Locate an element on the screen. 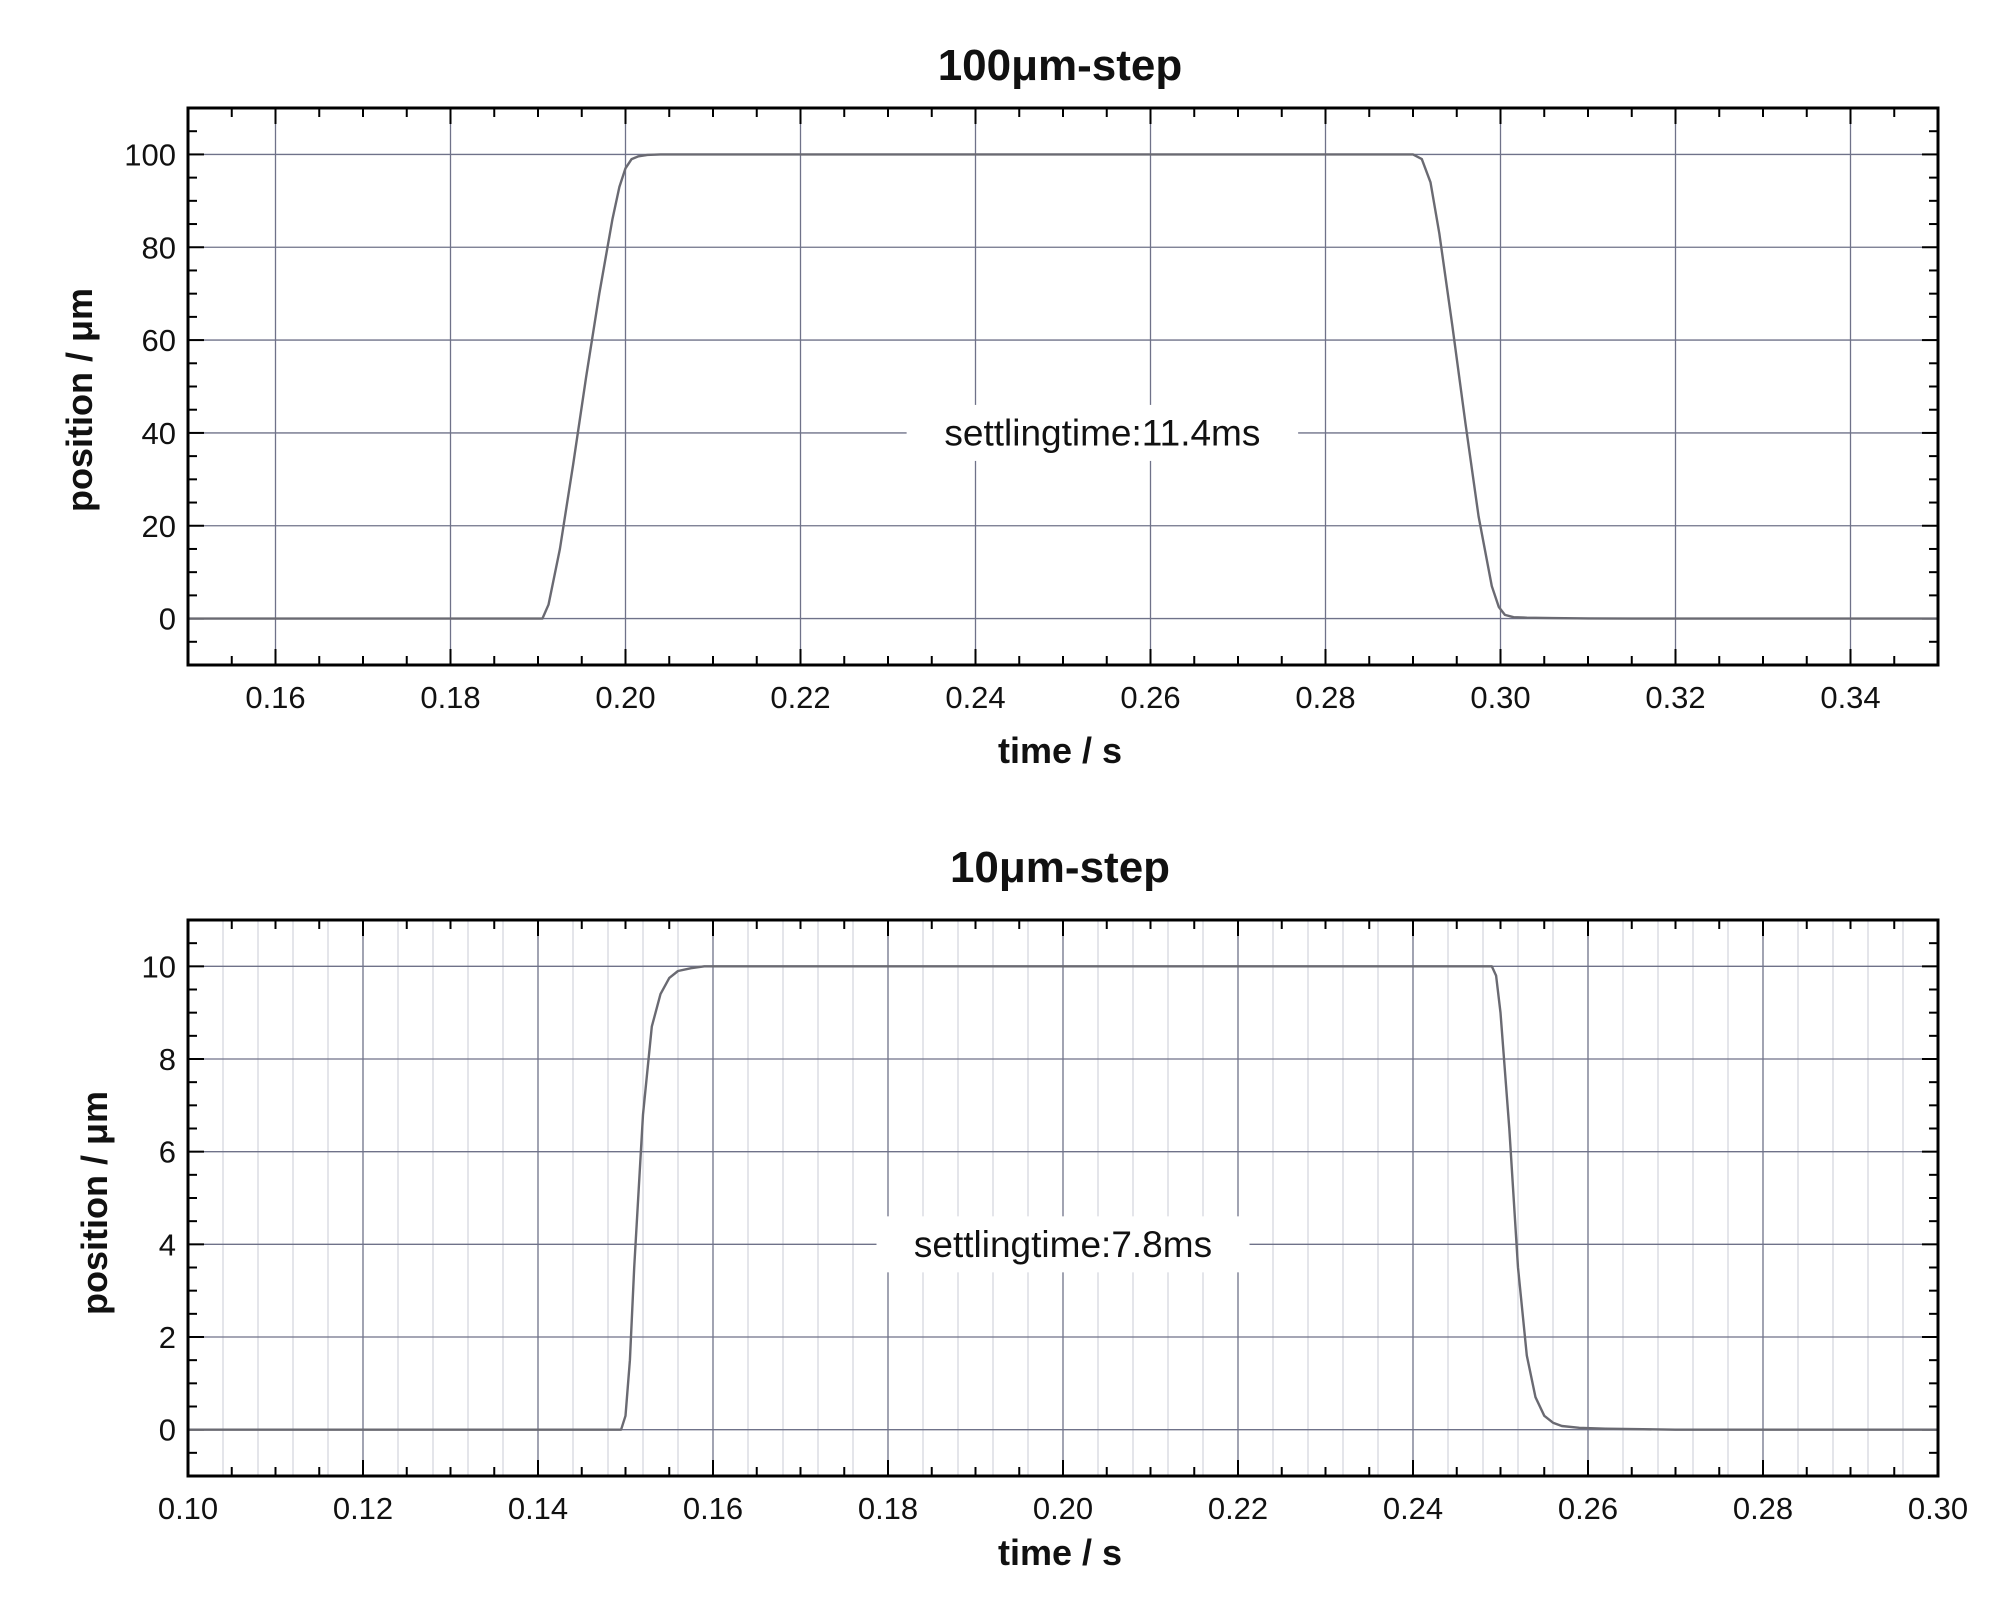 This screenshot has height=1603, width=2000. chart-title: 100μm-step is located at coordinates (1060, 65).